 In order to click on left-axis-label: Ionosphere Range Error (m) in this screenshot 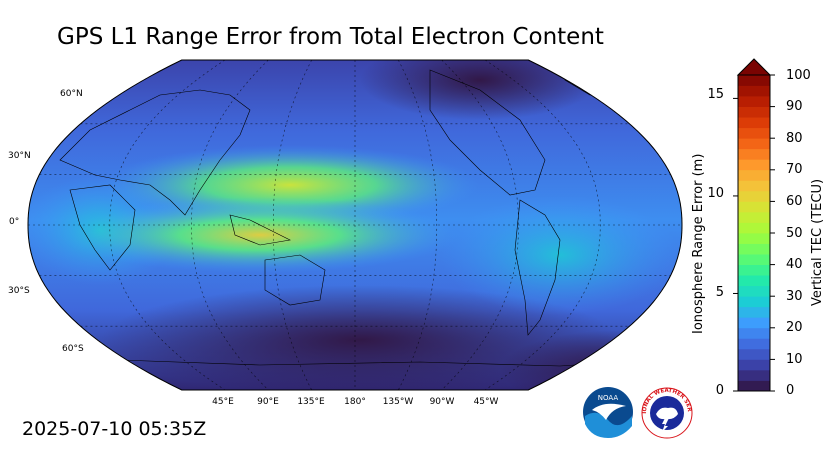, I will do `click(698, 243)`.